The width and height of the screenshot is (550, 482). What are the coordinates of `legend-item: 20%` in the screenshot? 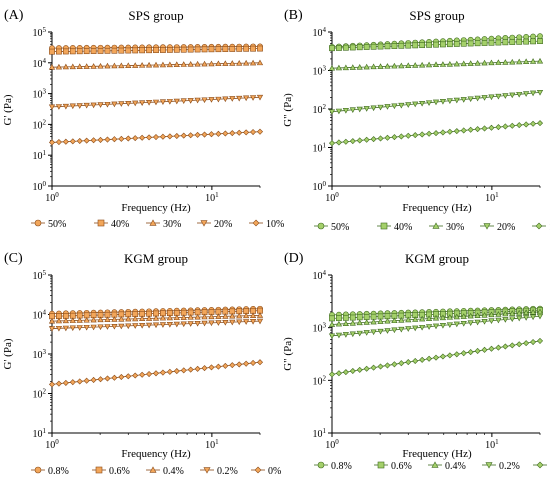 It's located at (214, 224).